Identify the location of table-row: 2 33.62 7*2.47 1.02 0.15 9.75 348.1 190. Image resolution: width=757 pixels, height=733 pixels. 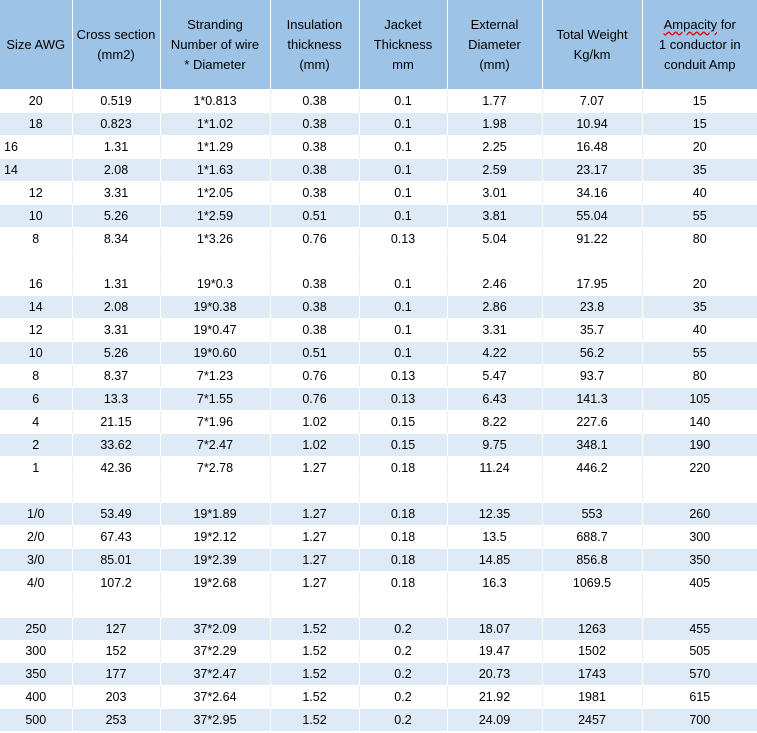
(378, 445).